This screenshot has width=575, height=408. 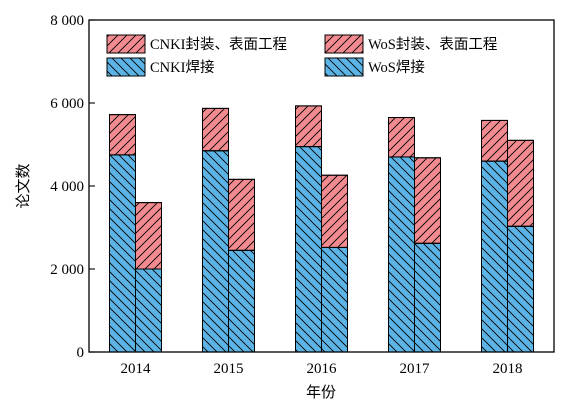 What do you see at coordinates (229, 369) in the screenshot?
I see `x-tick-label: 2015` at bounding box center [229, 369].